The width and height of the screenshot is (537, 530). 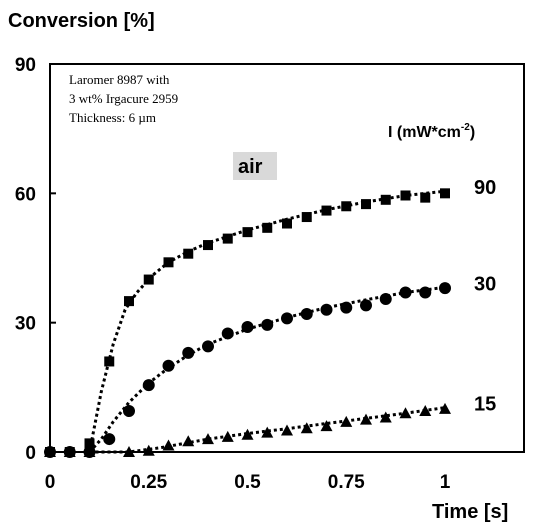 What do you see at coordinates (250, 167) in the screenshot?
I see `air-label: air` at bounding box center [250, 167].